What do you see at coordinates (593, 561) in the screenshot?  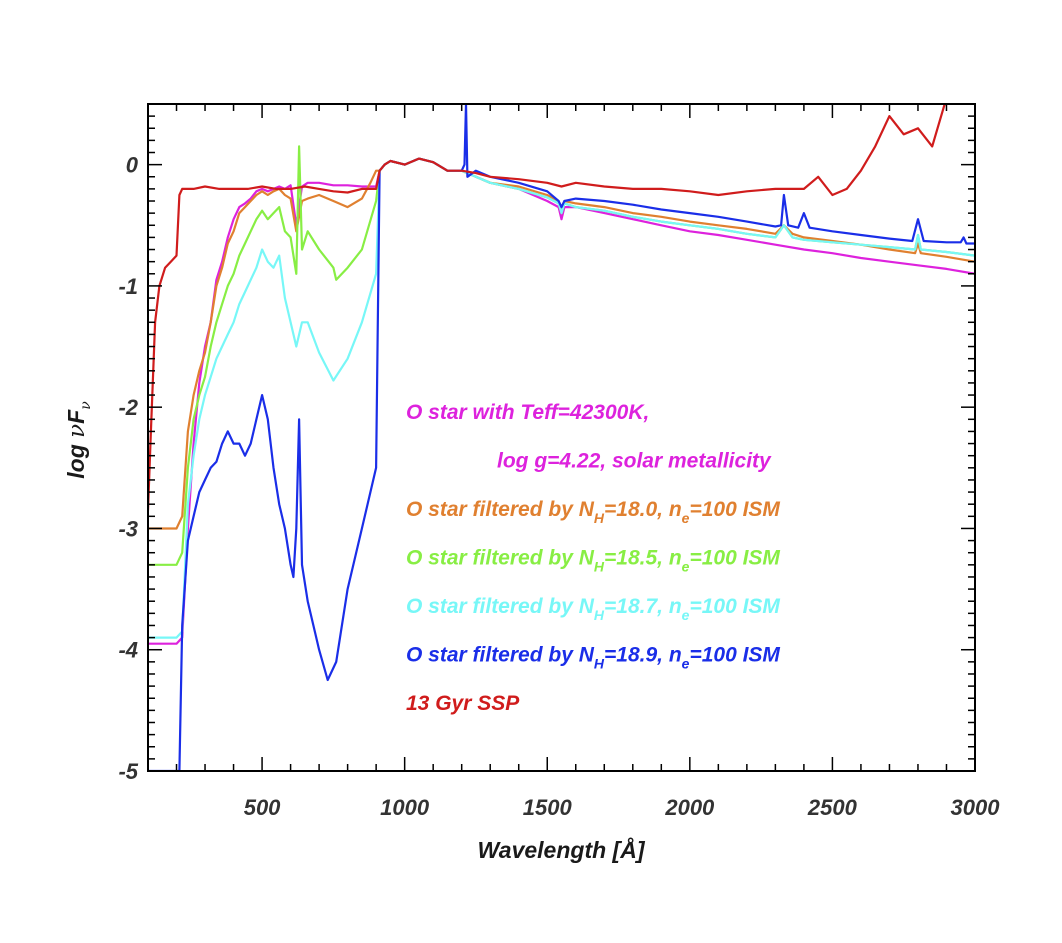 I see `legend-entry-4: O star filtered by NH=18.5, ne=100 ISM` at bounding box center [593, 561].